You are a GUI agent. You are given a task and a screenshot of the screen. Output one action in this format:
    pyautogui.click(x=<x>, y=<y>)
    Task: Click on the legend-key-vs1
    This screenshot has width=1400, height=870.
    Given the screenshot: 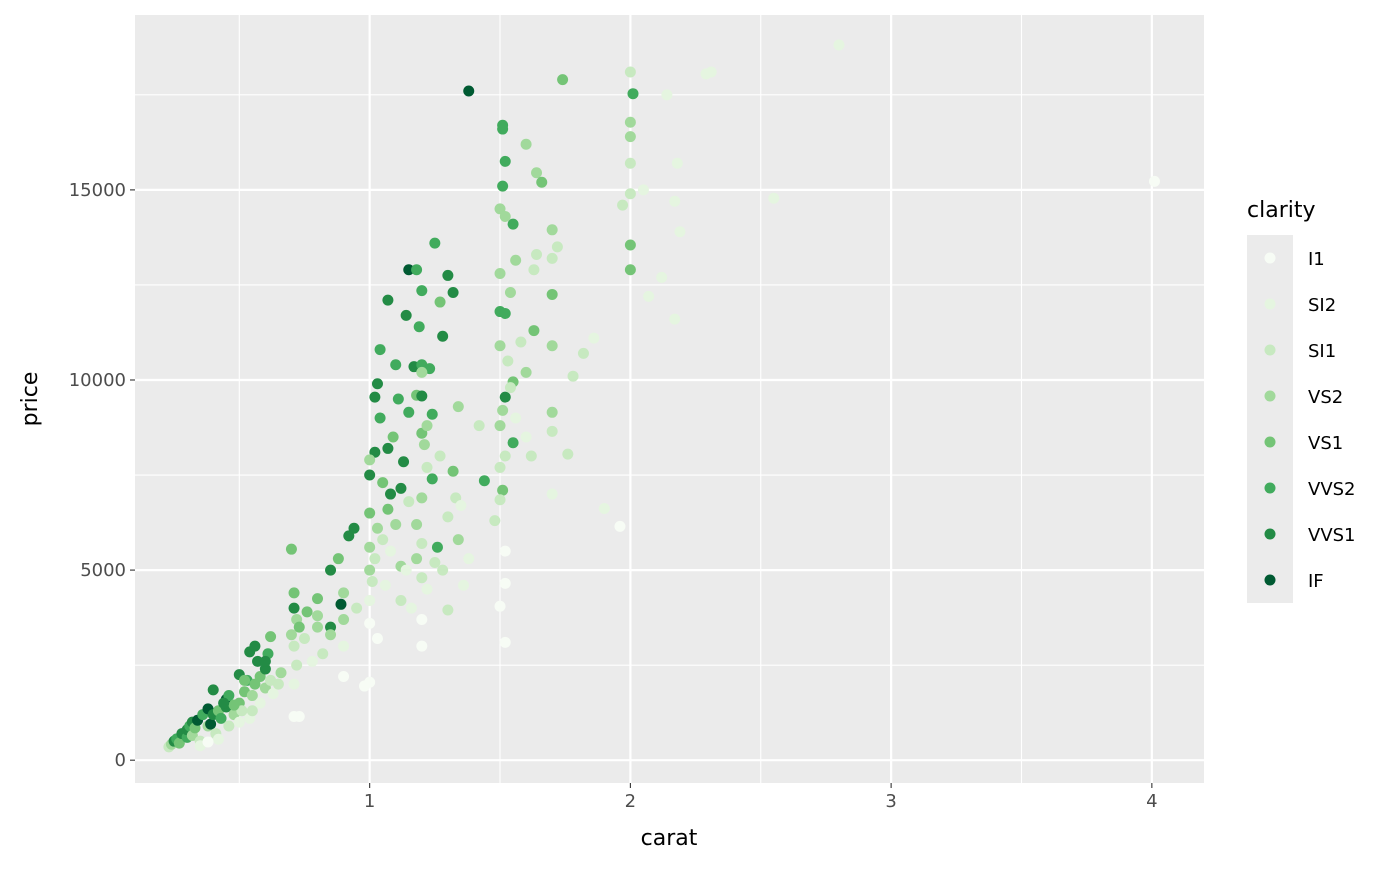 What is the action you would take?
    pyautogui.click(x=1270, y=442)
    